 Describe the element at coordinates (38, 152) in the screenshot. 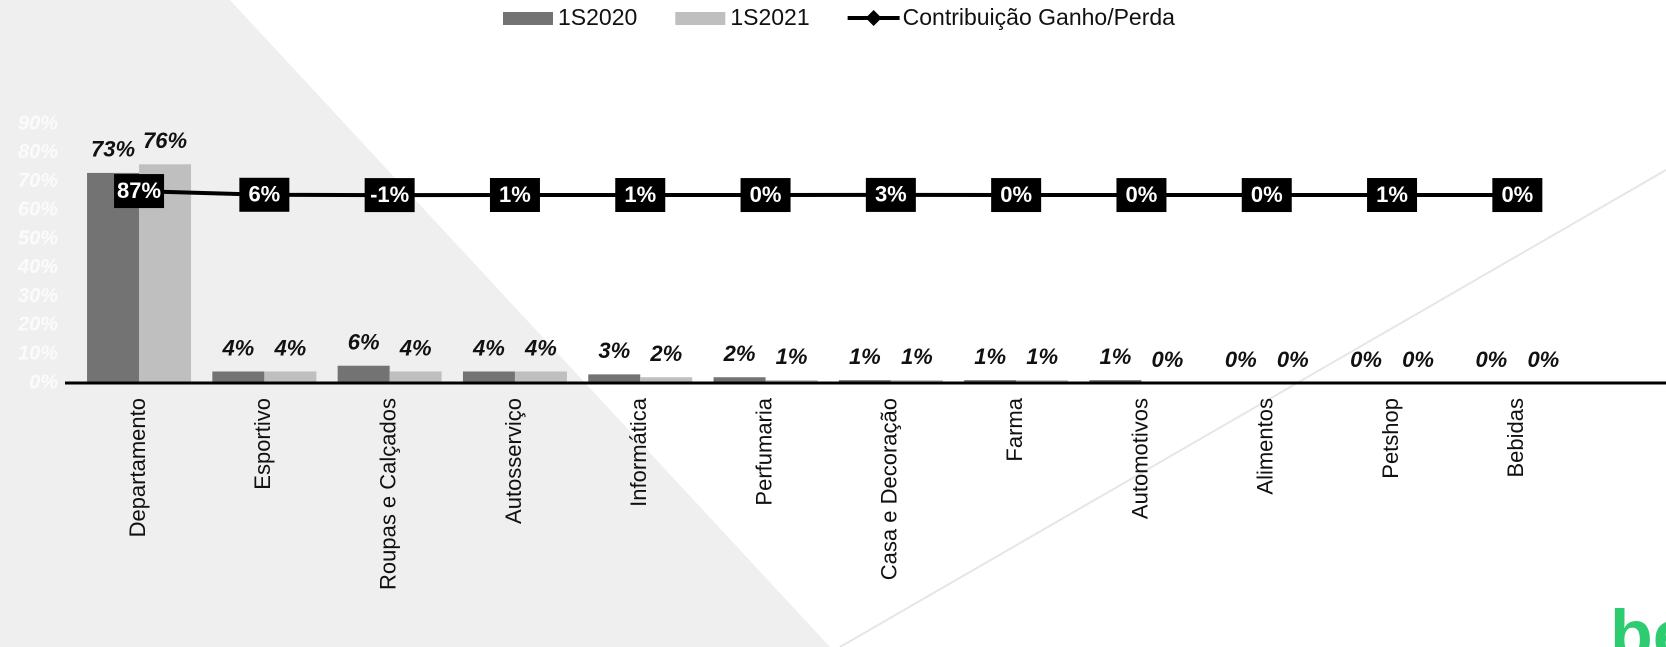

I see `y-tick-label: 80%` at that location.